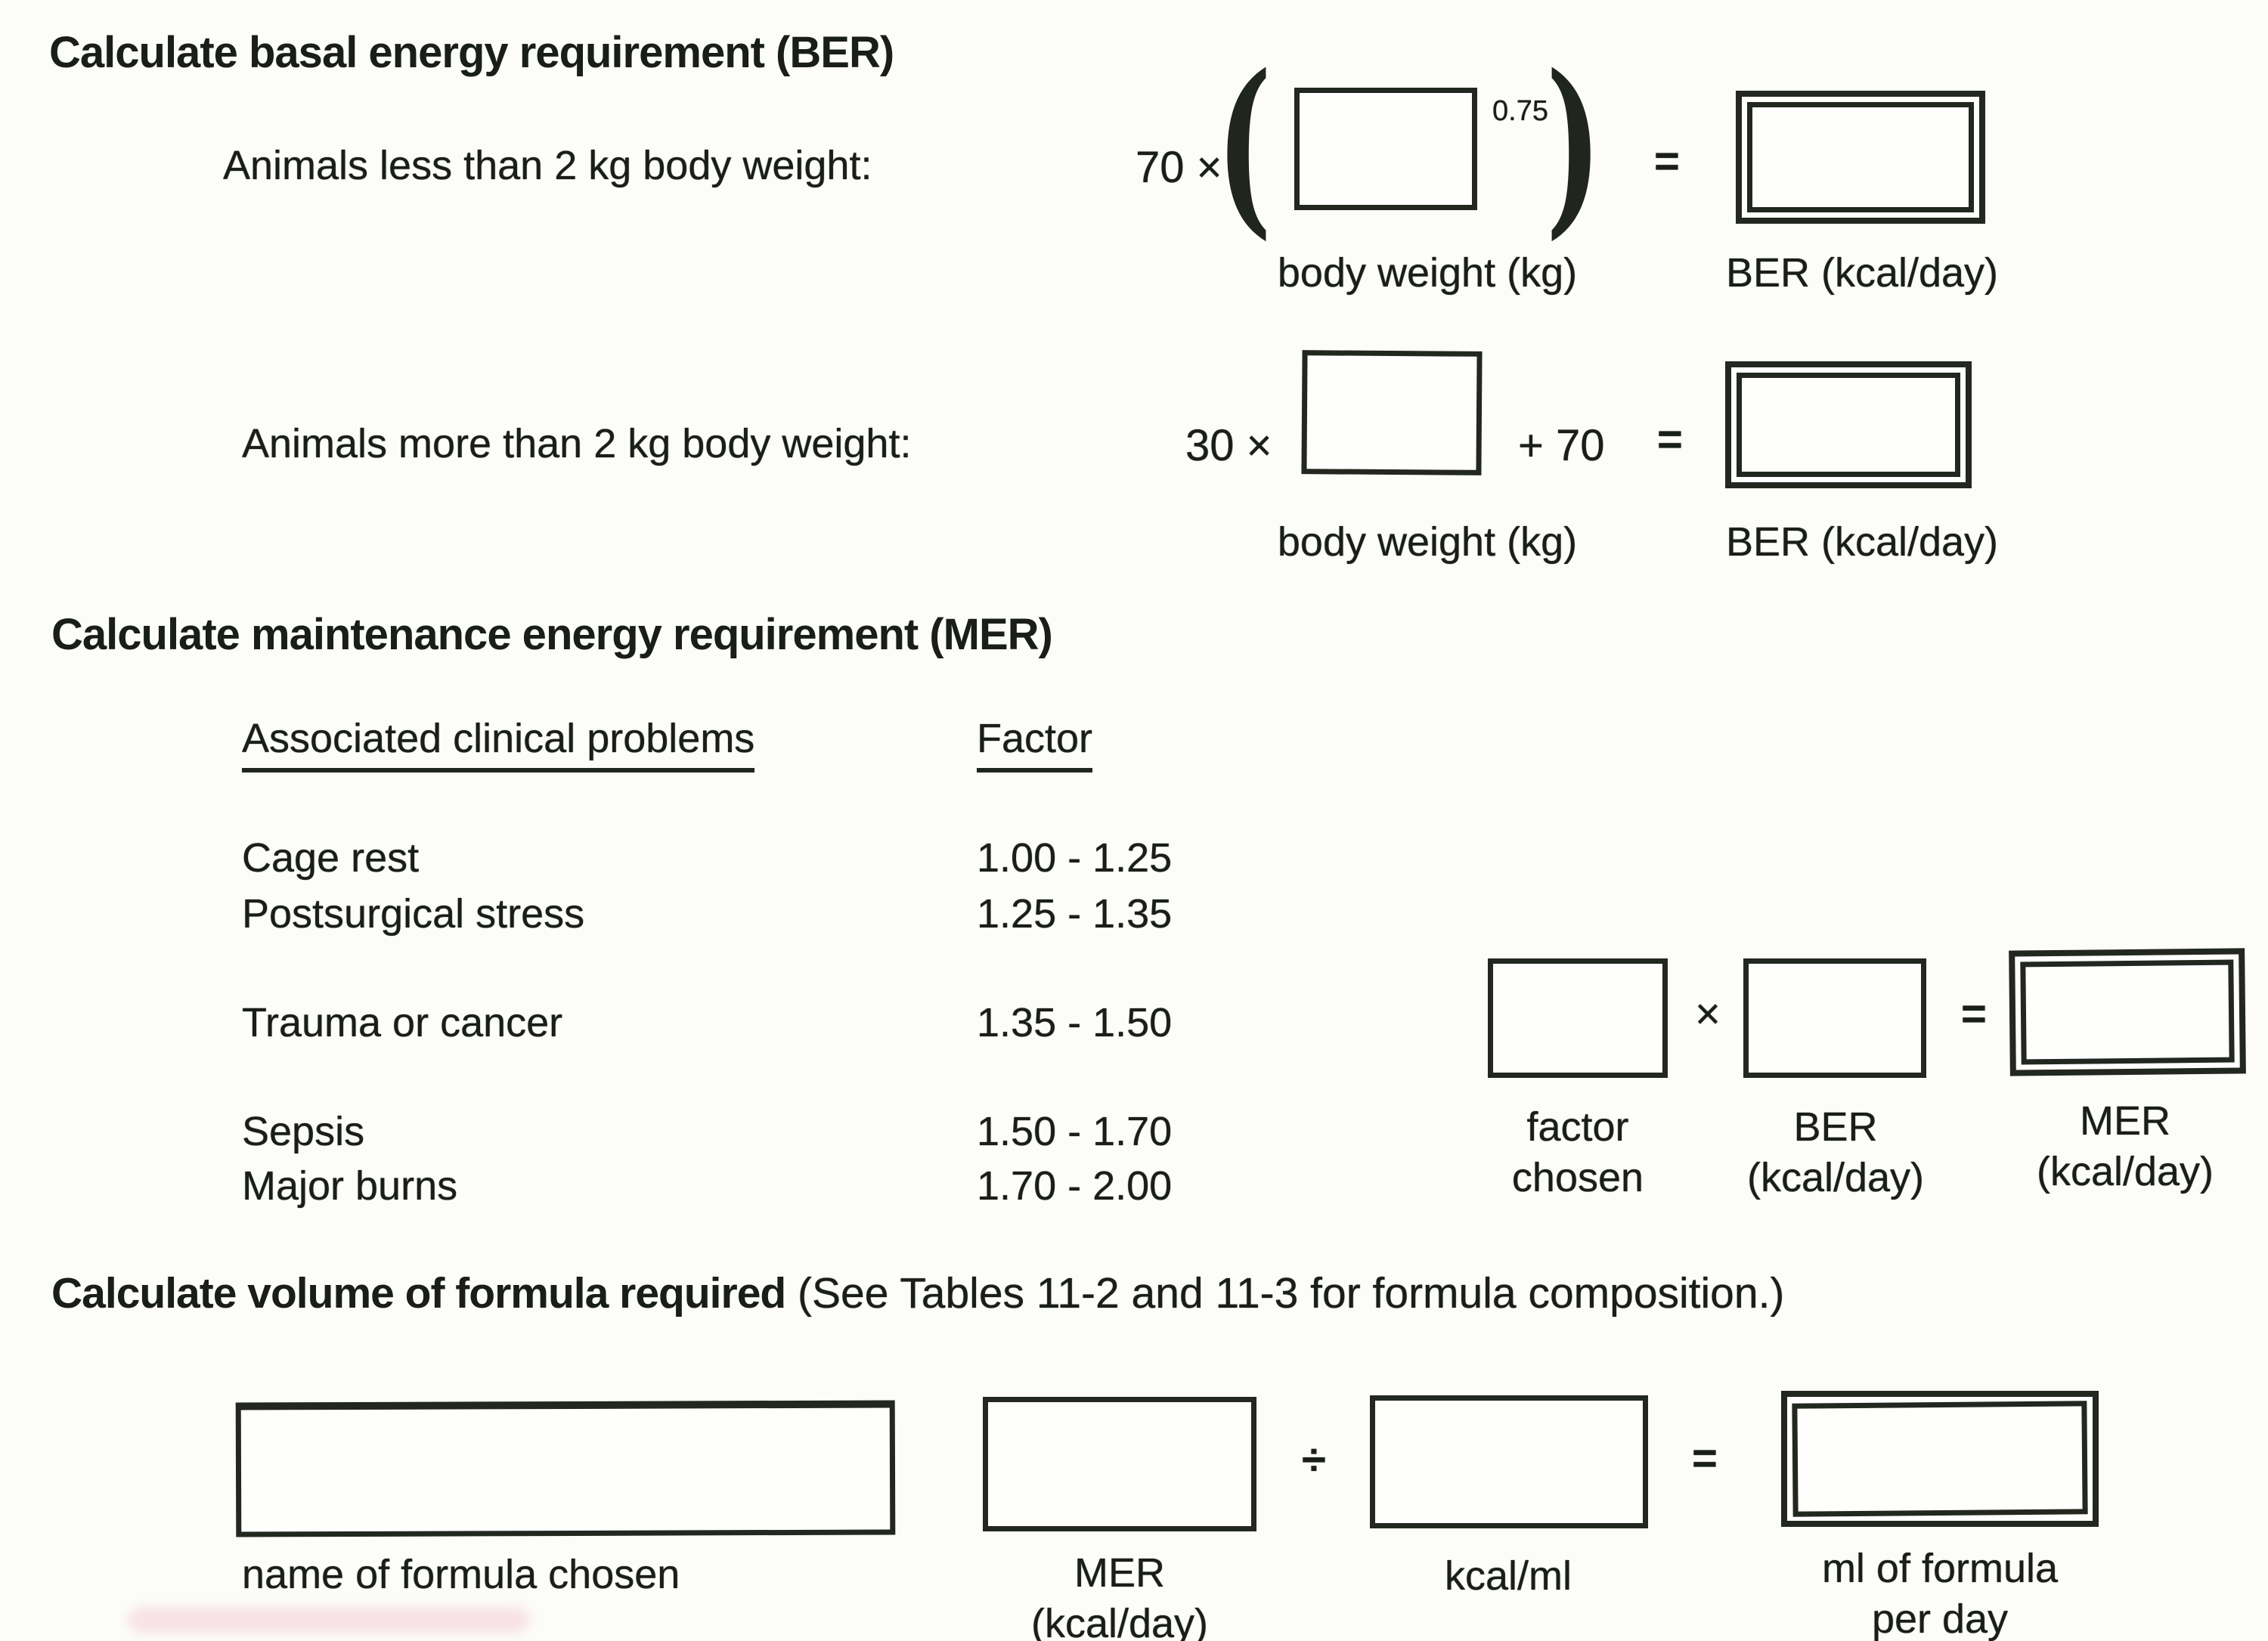  I want to click on animals-more-label: Animals more than 2 kg body weight:, so click(577, 443).